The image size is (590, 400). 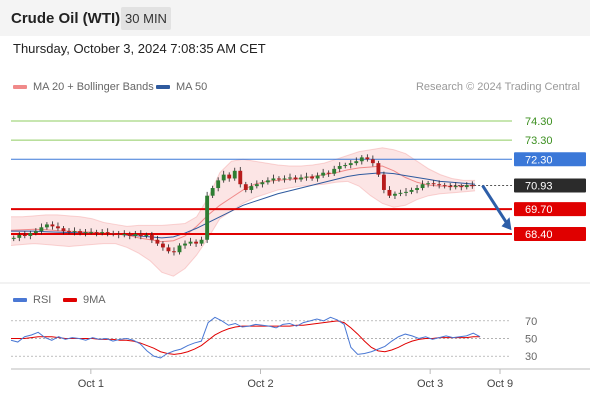 I want to click on legend-rsi: RSI, so click(x=32, y=300).